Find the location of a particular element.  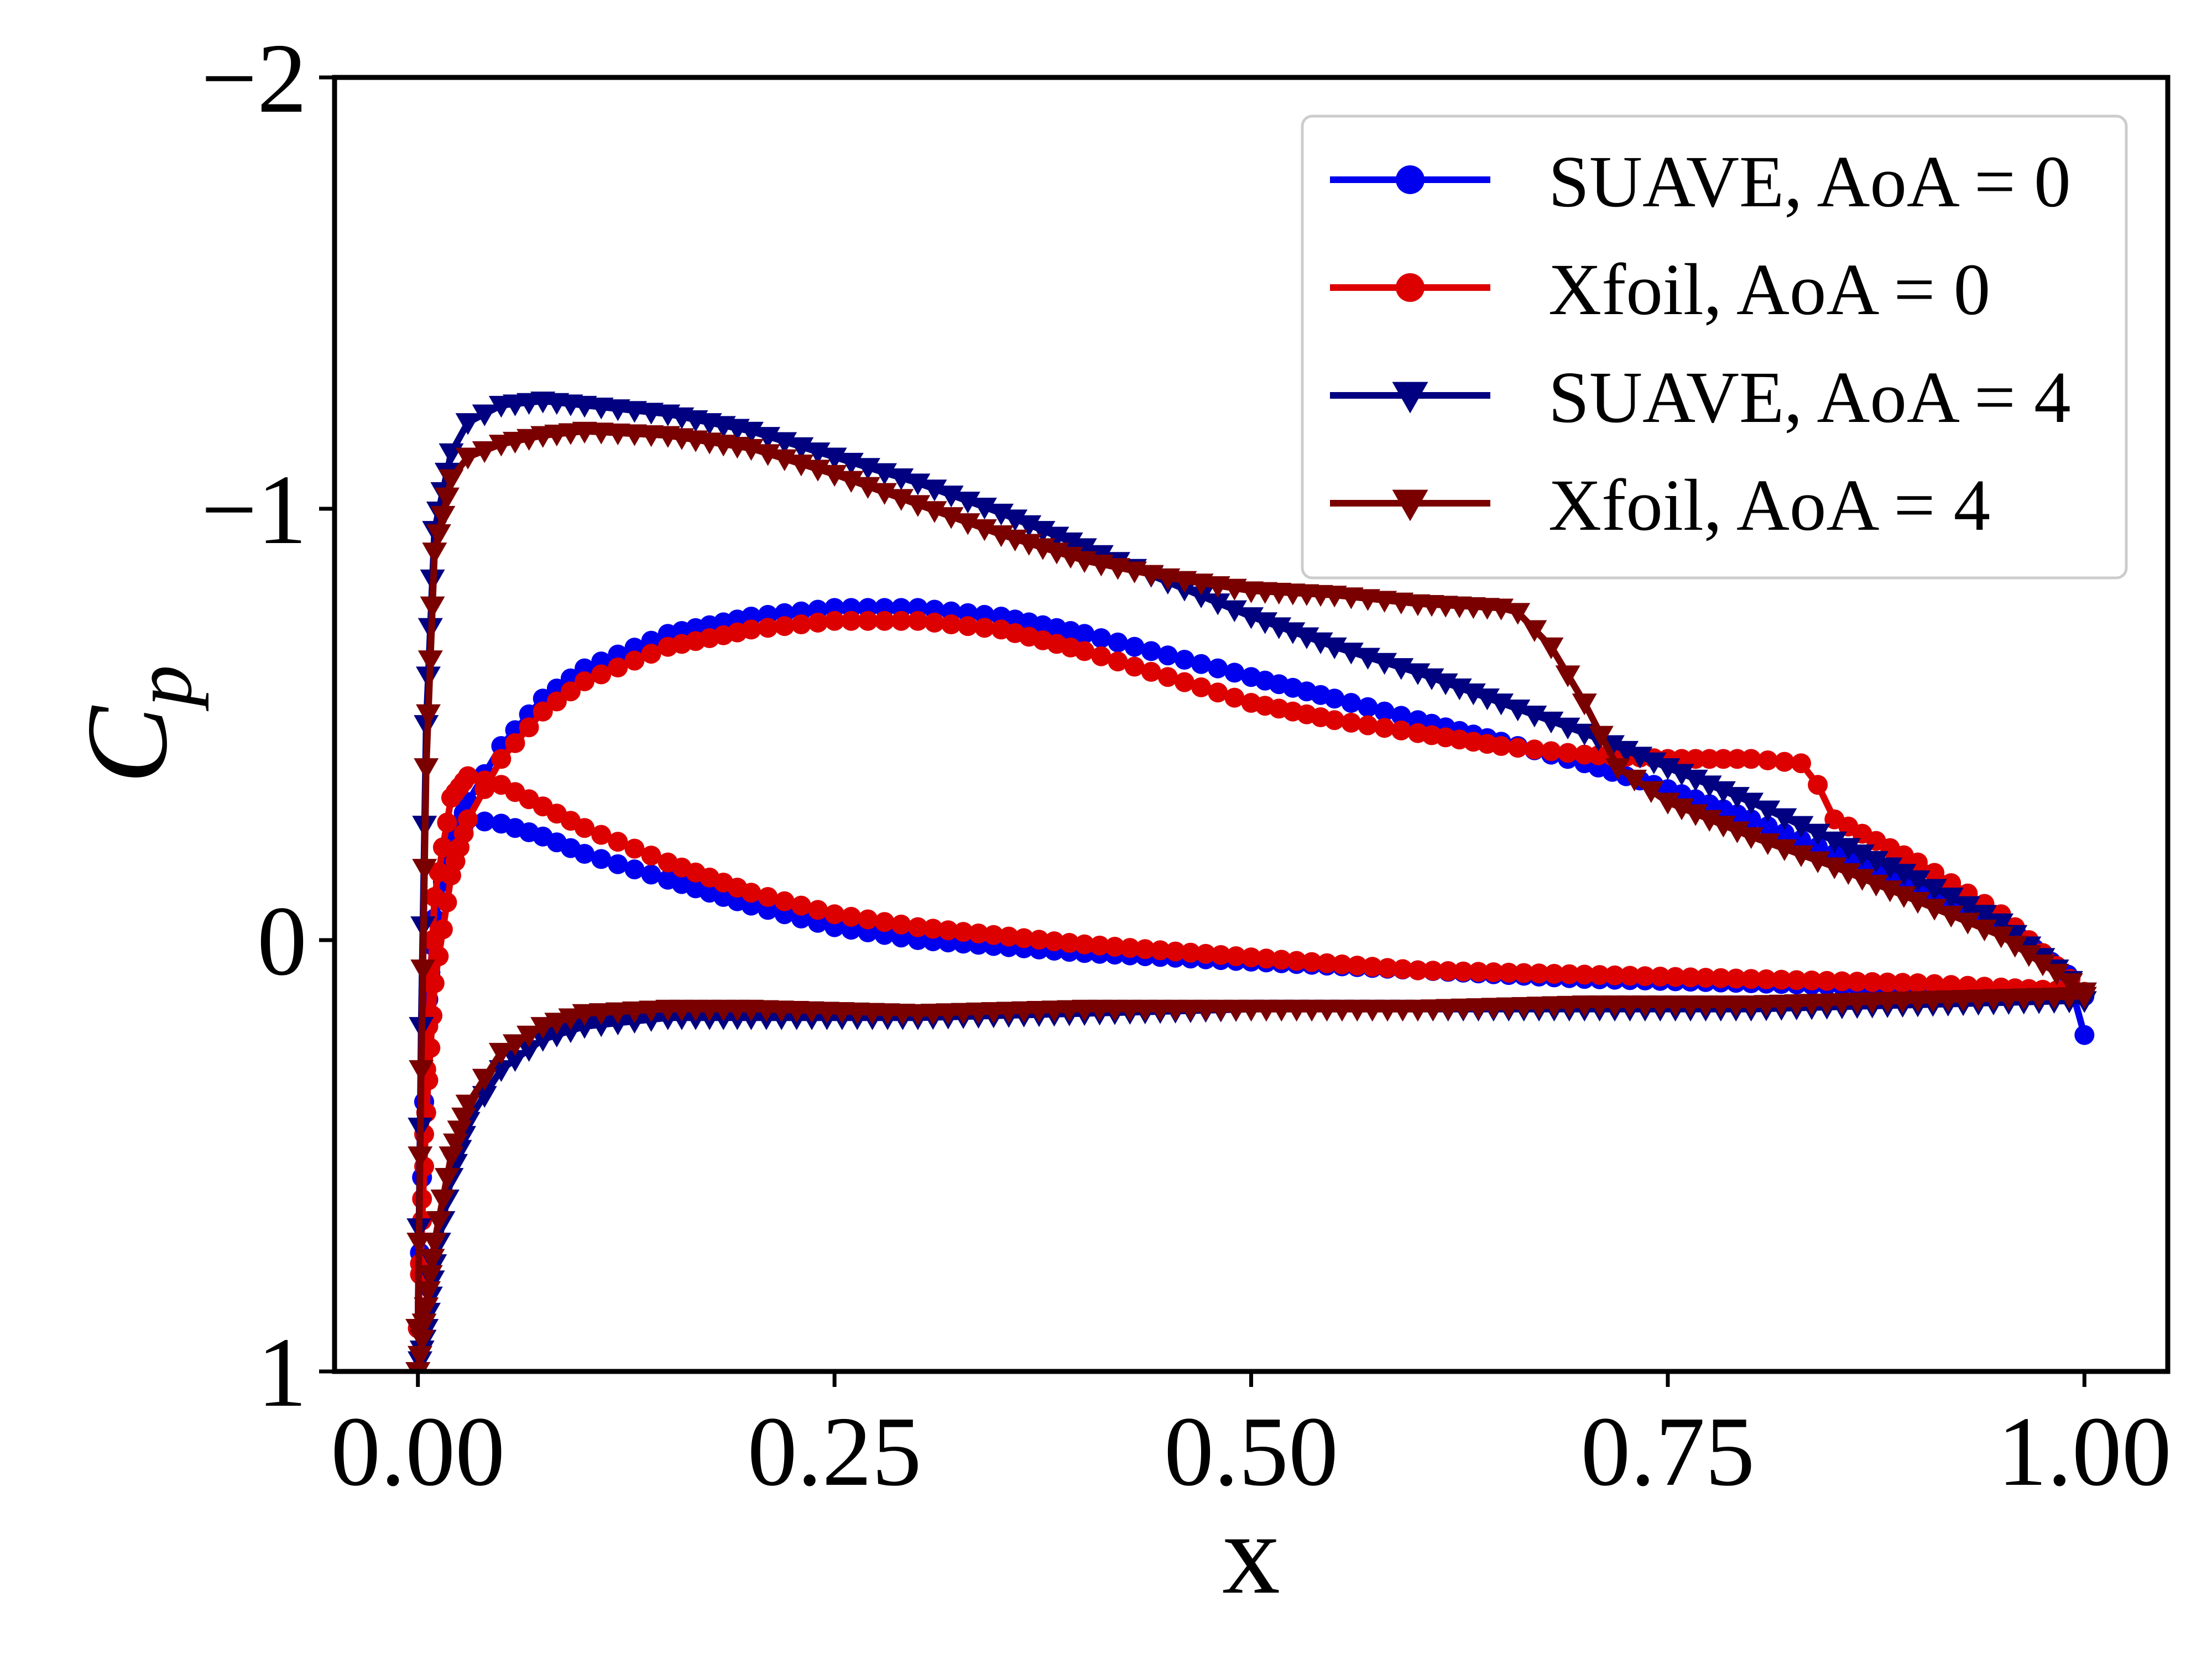

y-tick-label: −2 is located at coordinates (254, 78).